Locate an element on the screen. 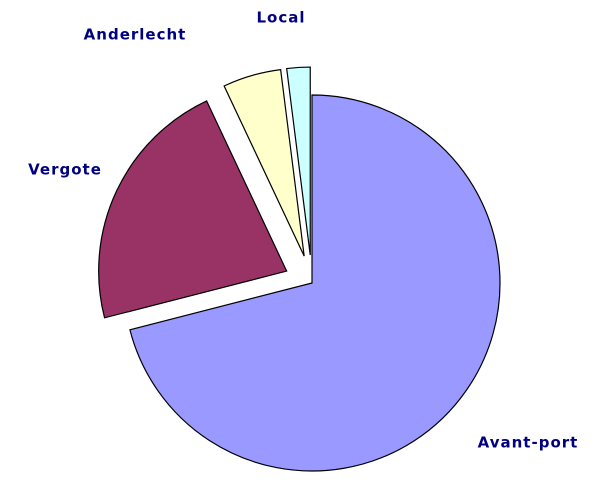 Image resolution: width=591 pixels, height=498 pixels. slice-label: Anderlecht is located at coordinates (135, 35).